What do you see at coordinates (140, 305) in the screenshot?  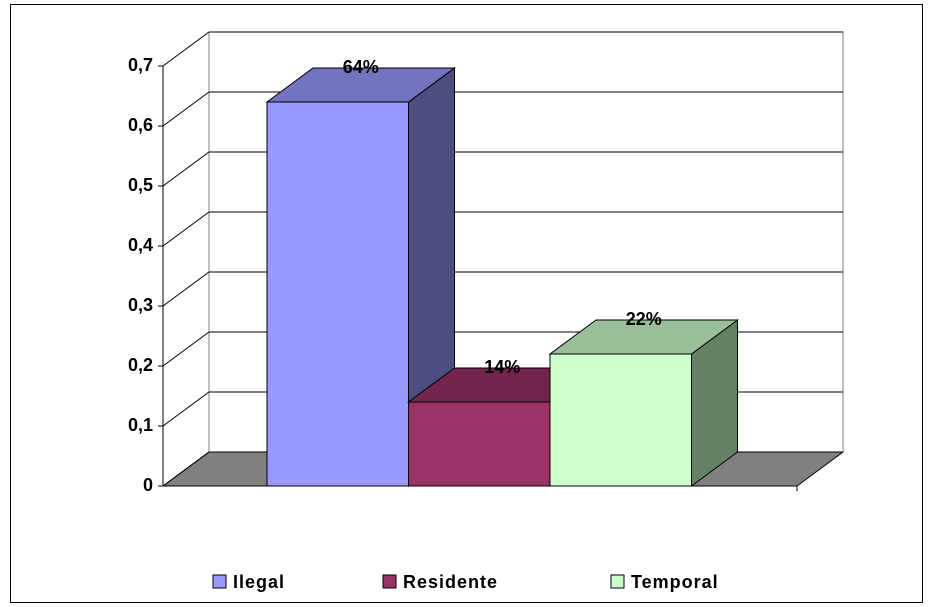 I see `y-tick-label: 0,3` at bounding box center [140, 305].